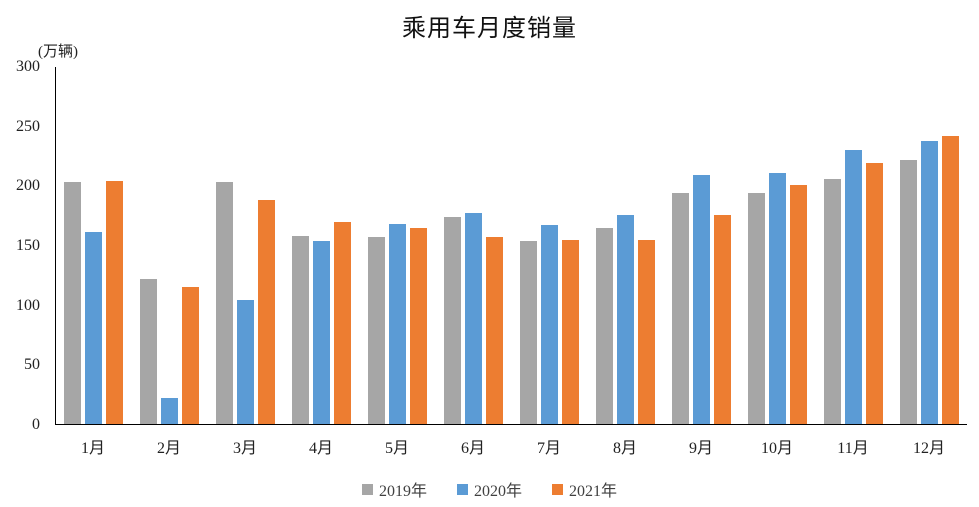 This screenshot has height=507, width=979. What do you see at coordinates (28, 186) in the screenshot?
I see `y-tick-label: 200` at bounding box center [28, 186].